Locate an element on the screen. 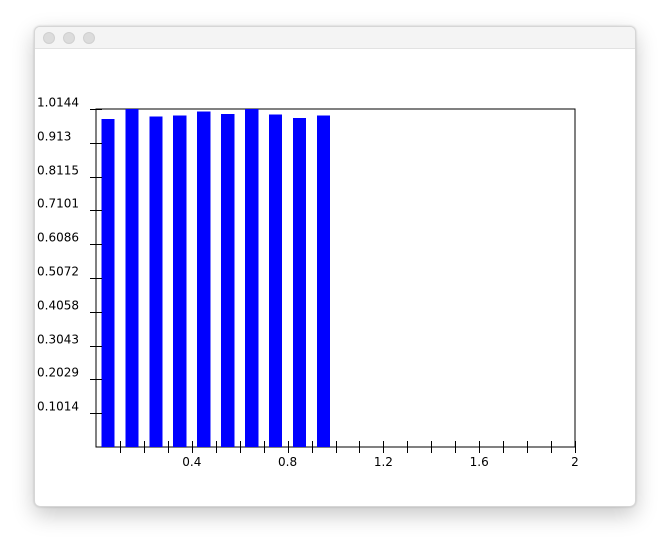  x-tick-label-2: 0.8 is located at coordinates (287, 462).